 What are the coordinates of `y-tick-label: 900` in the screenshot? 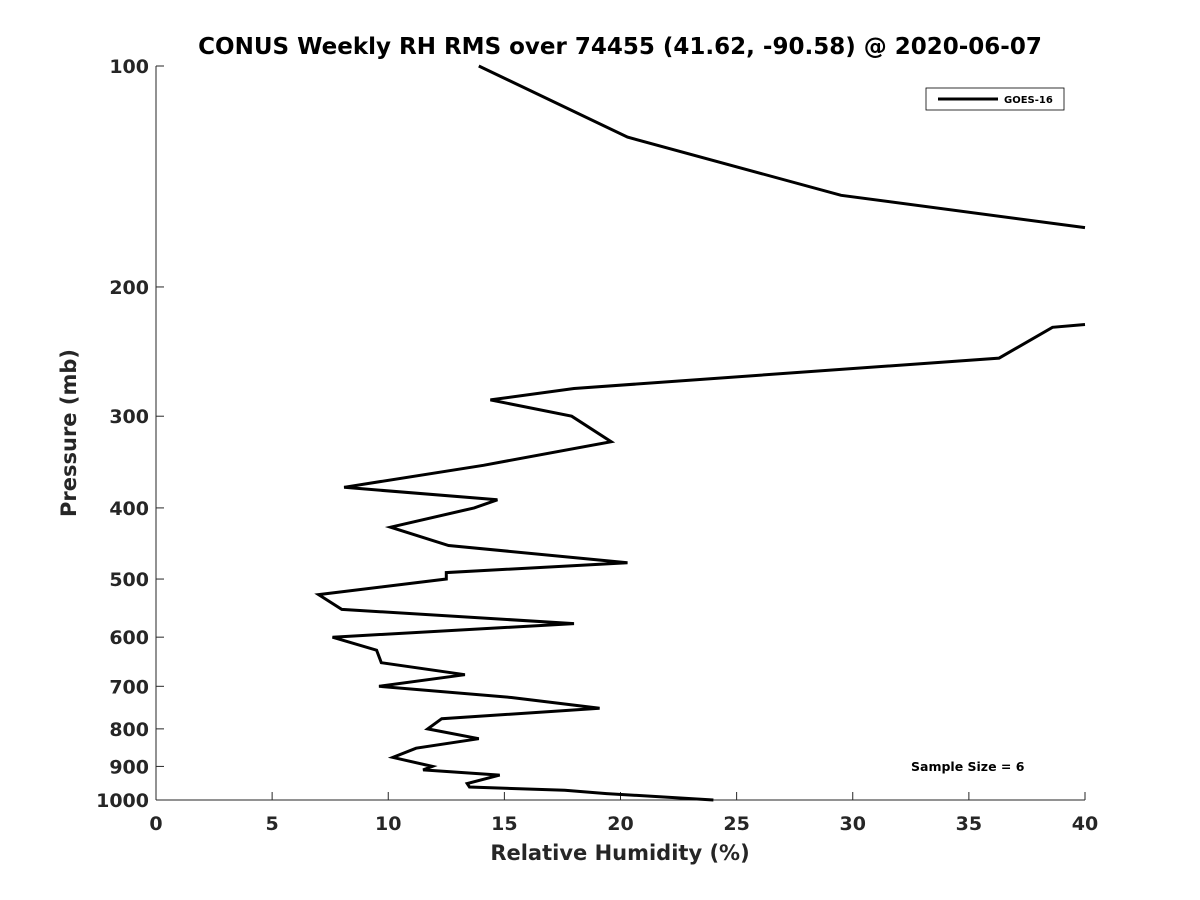 It's located at (129, 767).